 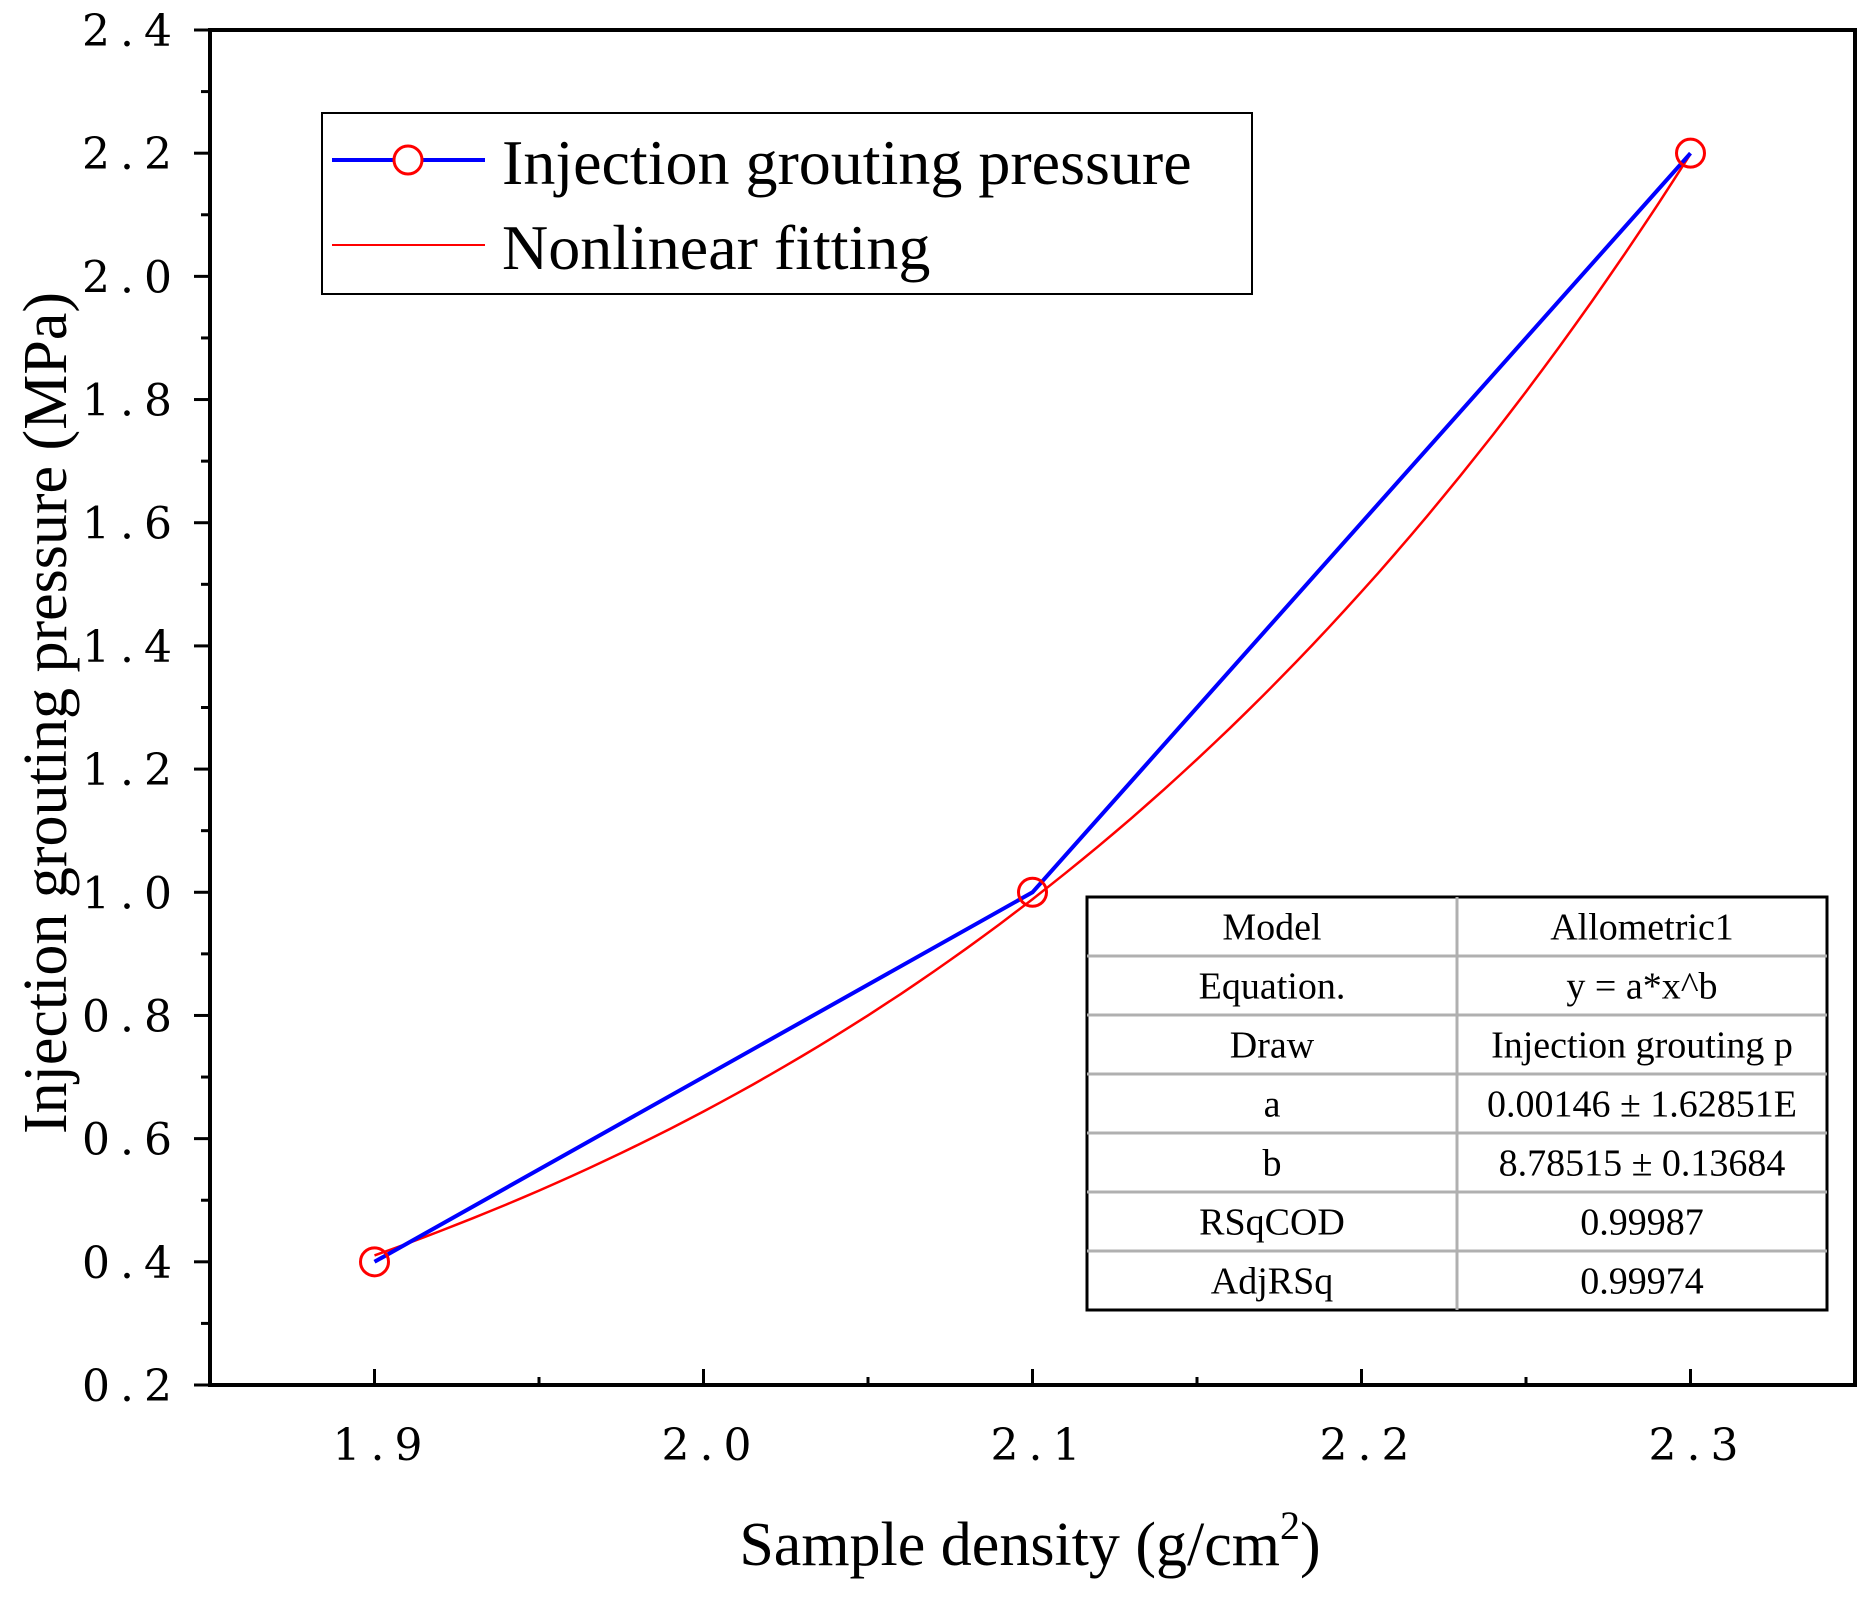 I want to click on legend-label-series-1: Injection grouting pressure, so click(x=847, y=162).